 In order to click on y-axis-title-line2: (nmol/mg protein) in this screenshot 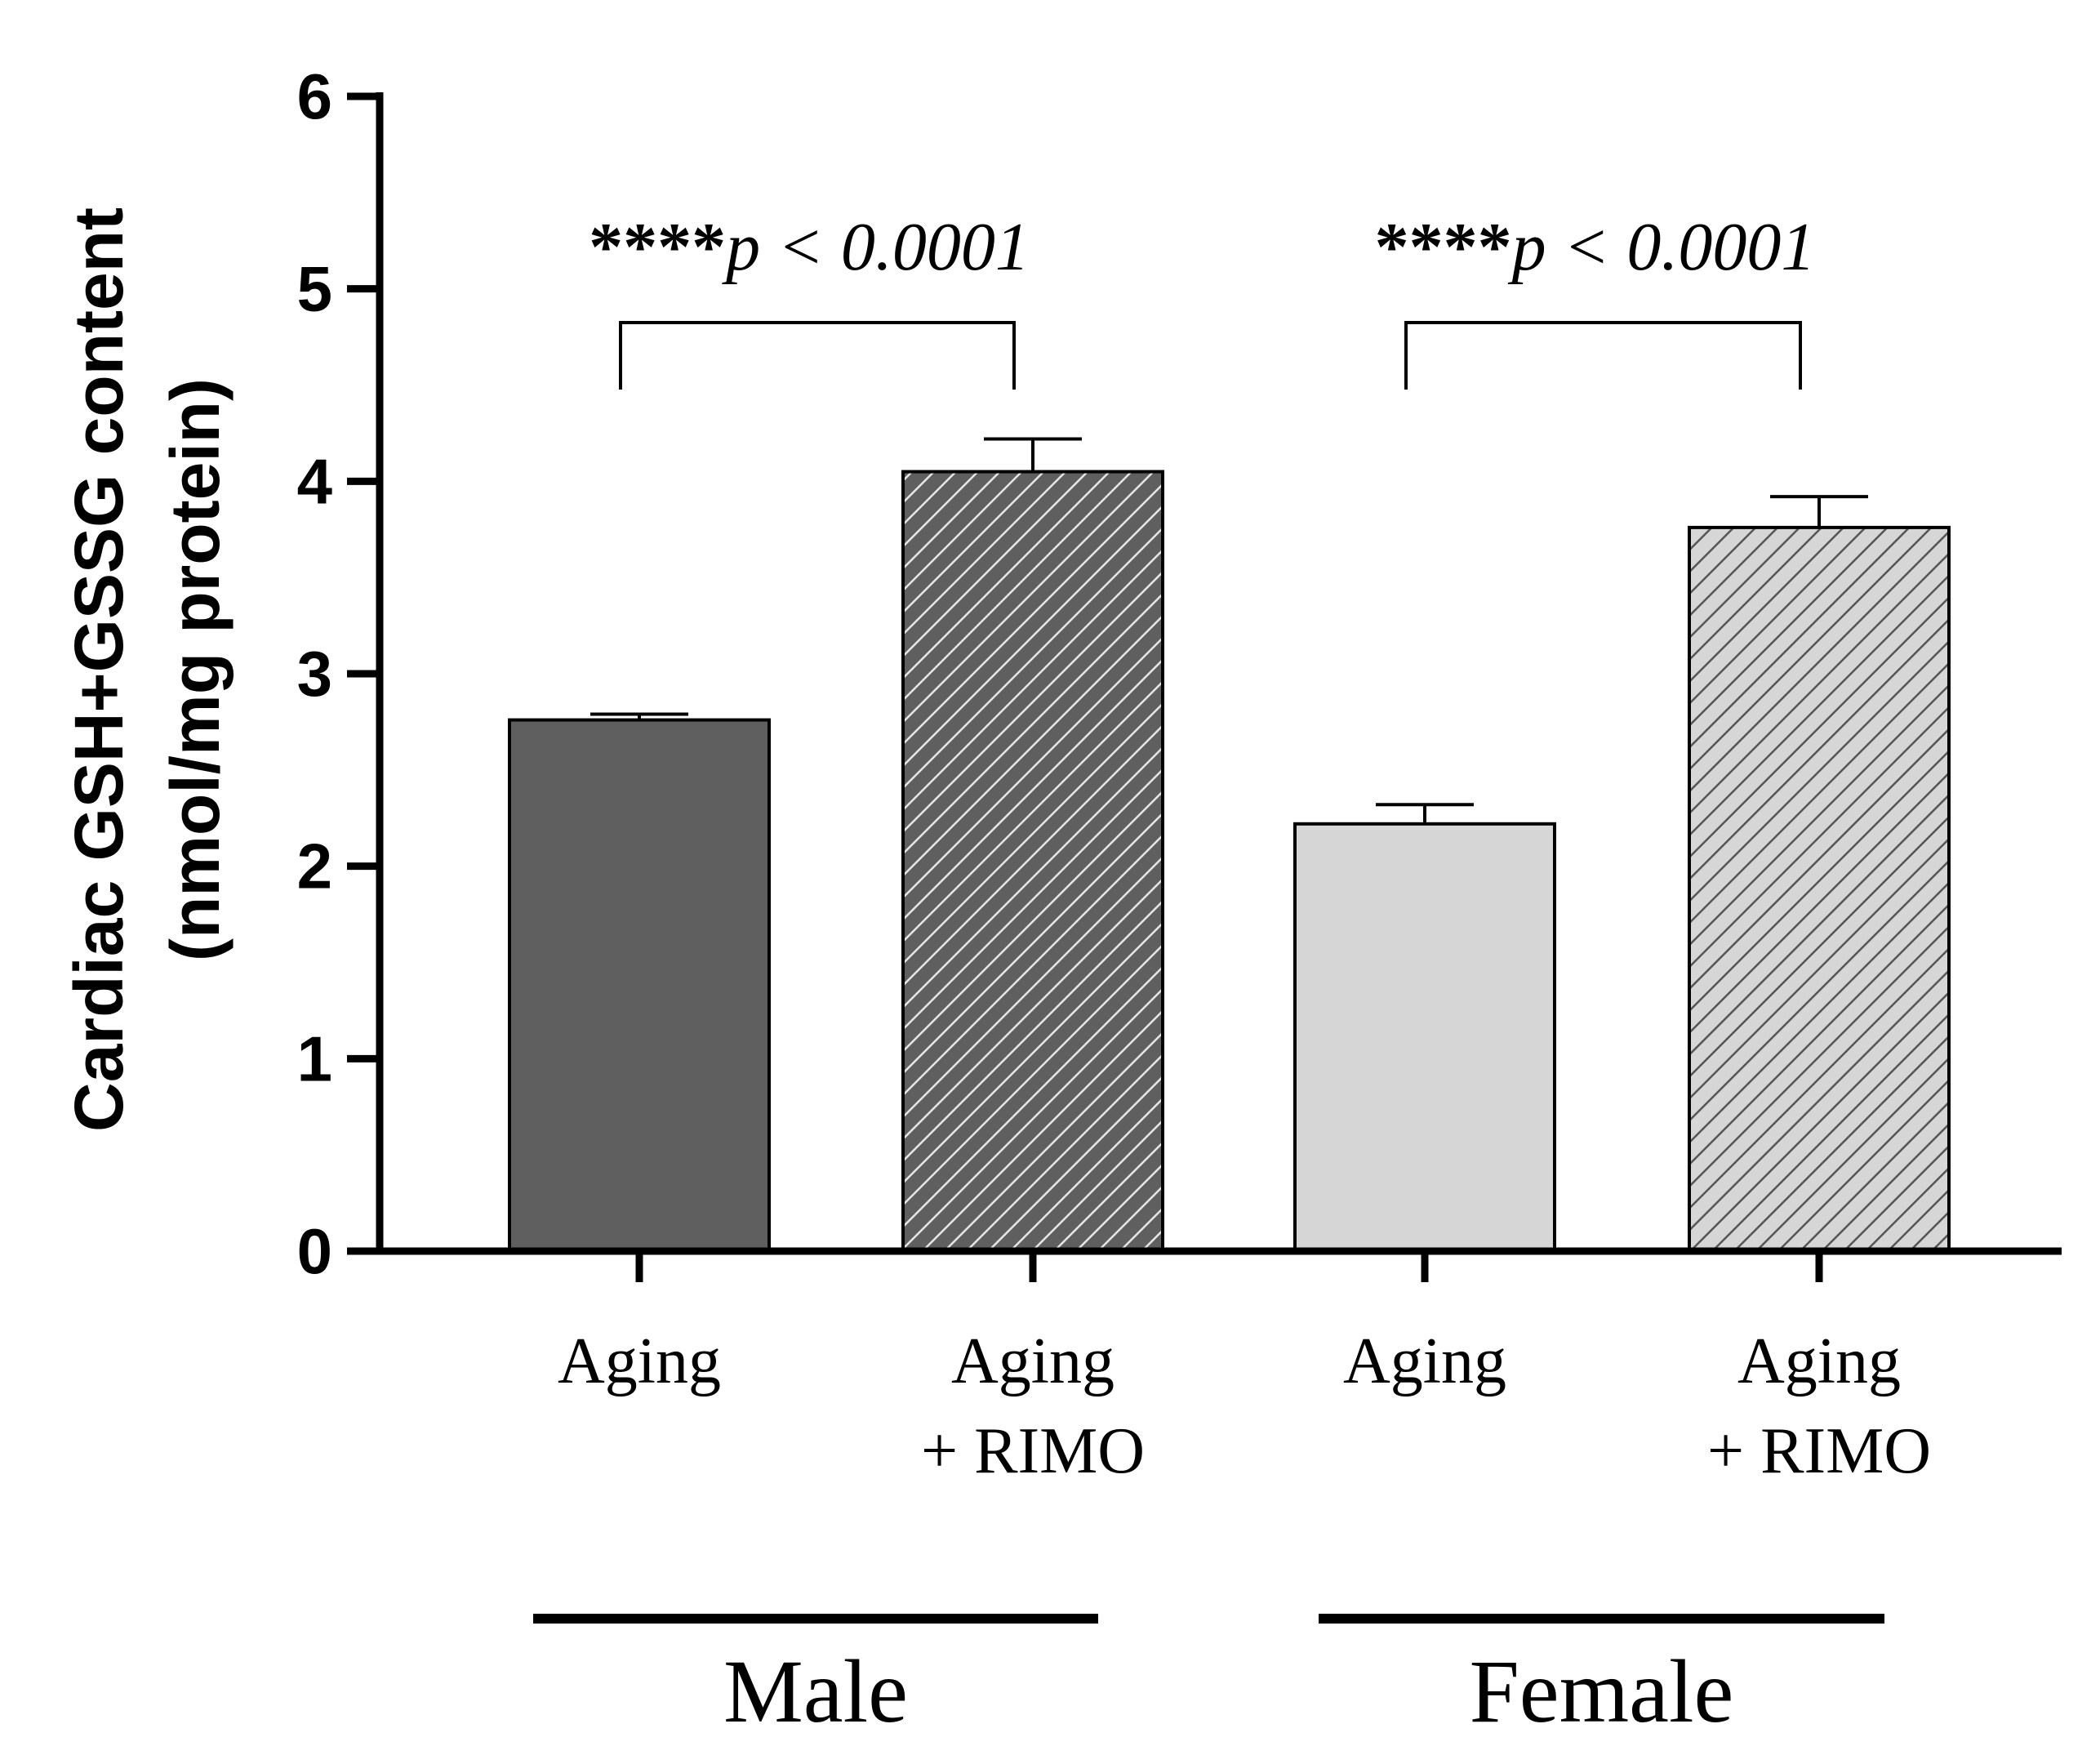, I will do `click(195, 669)`.